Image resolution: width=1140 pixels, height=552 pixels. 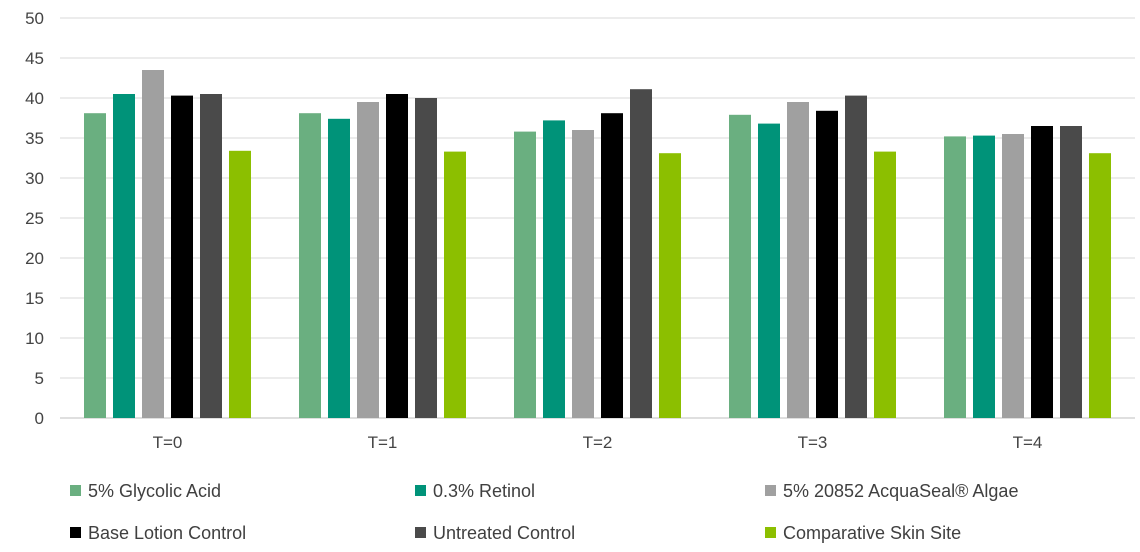 What do you see at coordinates (34, 98) in the screenshot?
I see `y-tick-label: 40` at bounding box center [34, 98].